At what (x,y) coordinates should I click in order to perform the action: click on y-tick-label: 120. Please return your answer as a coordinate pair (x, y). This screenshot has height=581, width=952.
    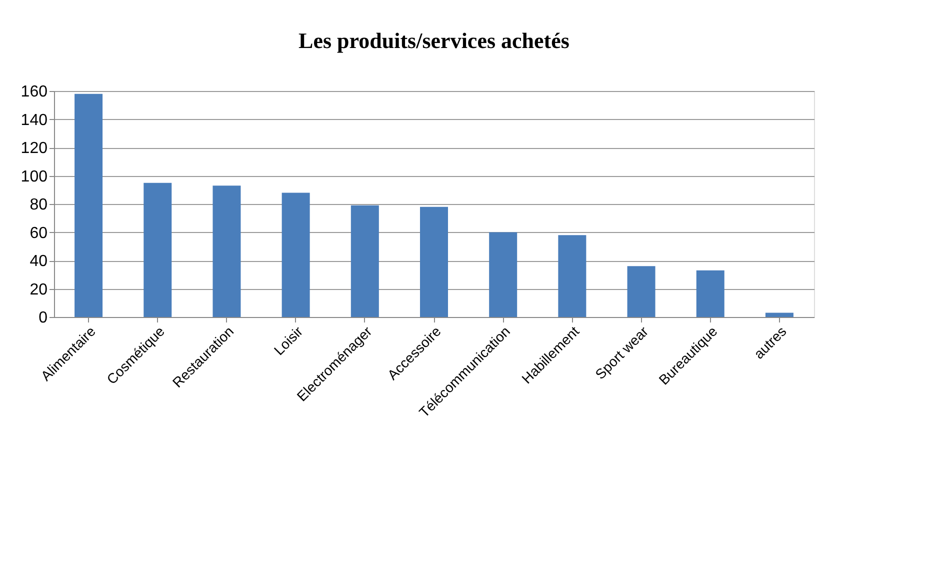
    Looking at the image, I should click on (34, 148).